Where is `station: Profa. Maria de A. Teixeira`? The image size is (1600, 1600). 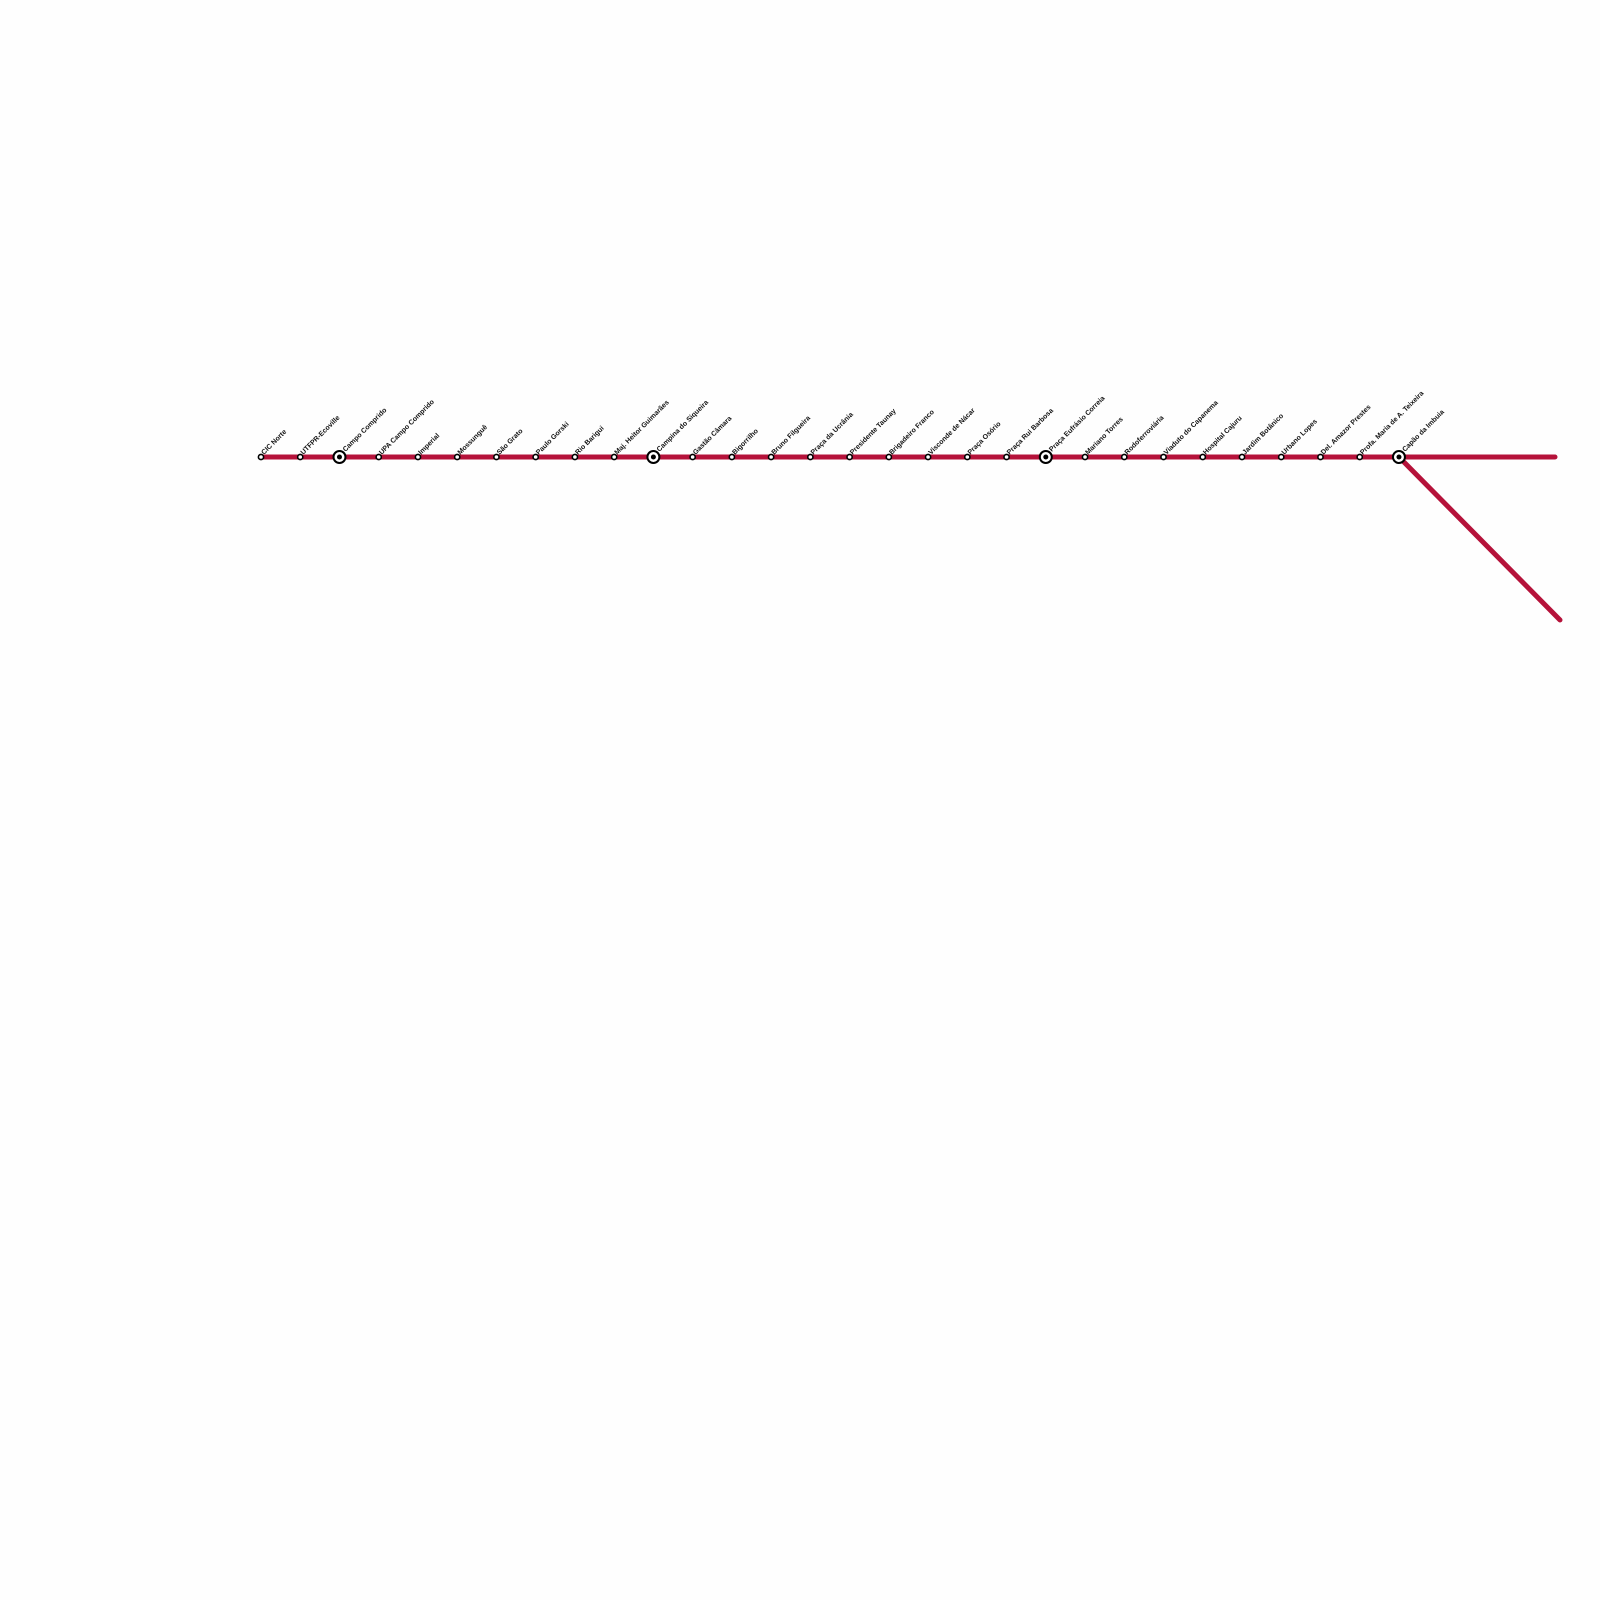 station: Profa. Maria de A. Teixeira is located at coordinates (1391, 425).